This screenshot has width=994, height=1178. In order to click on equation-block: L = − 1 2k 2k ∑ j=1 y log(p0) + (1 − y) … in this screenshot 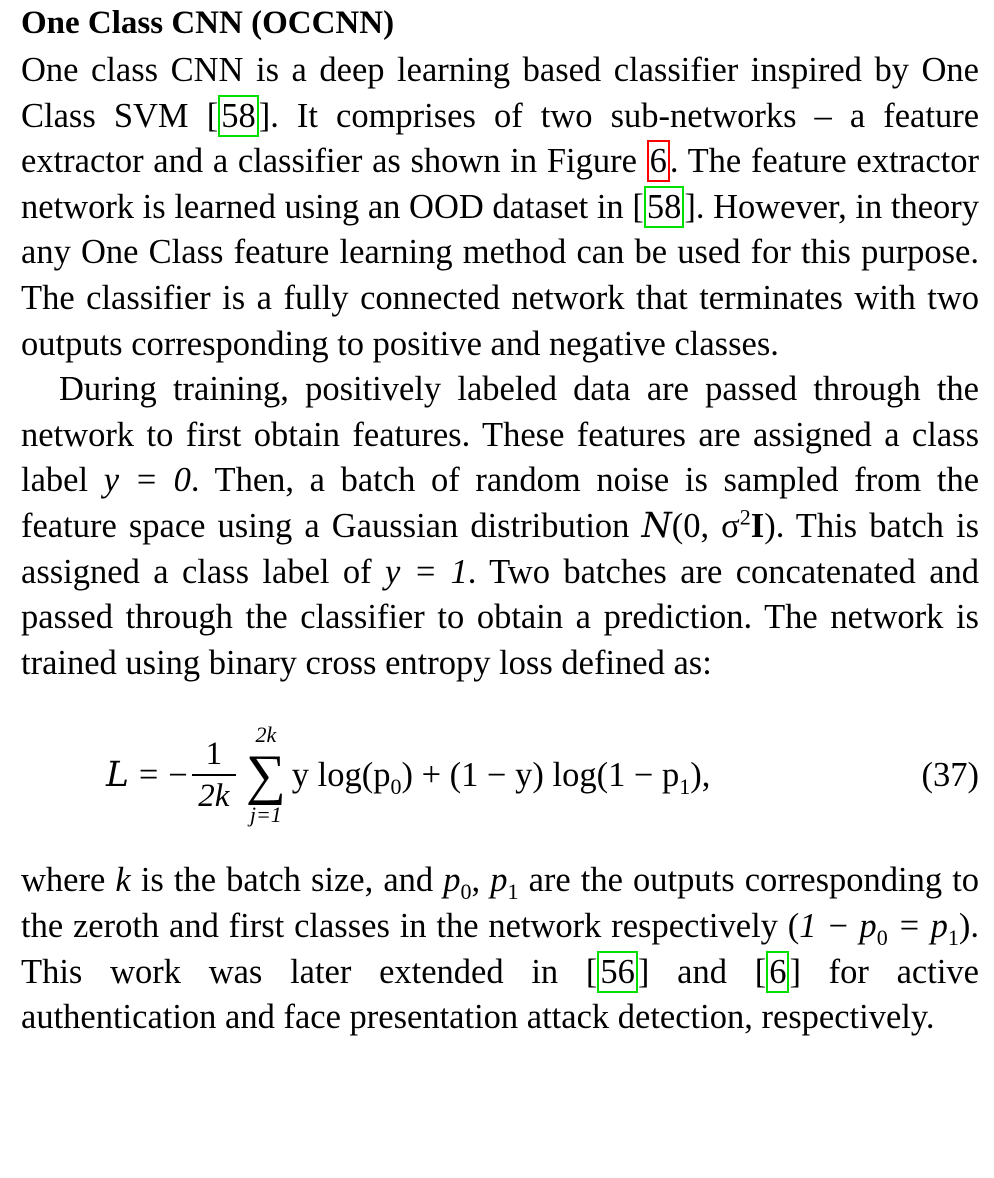, I will do `click(500, 775)`.